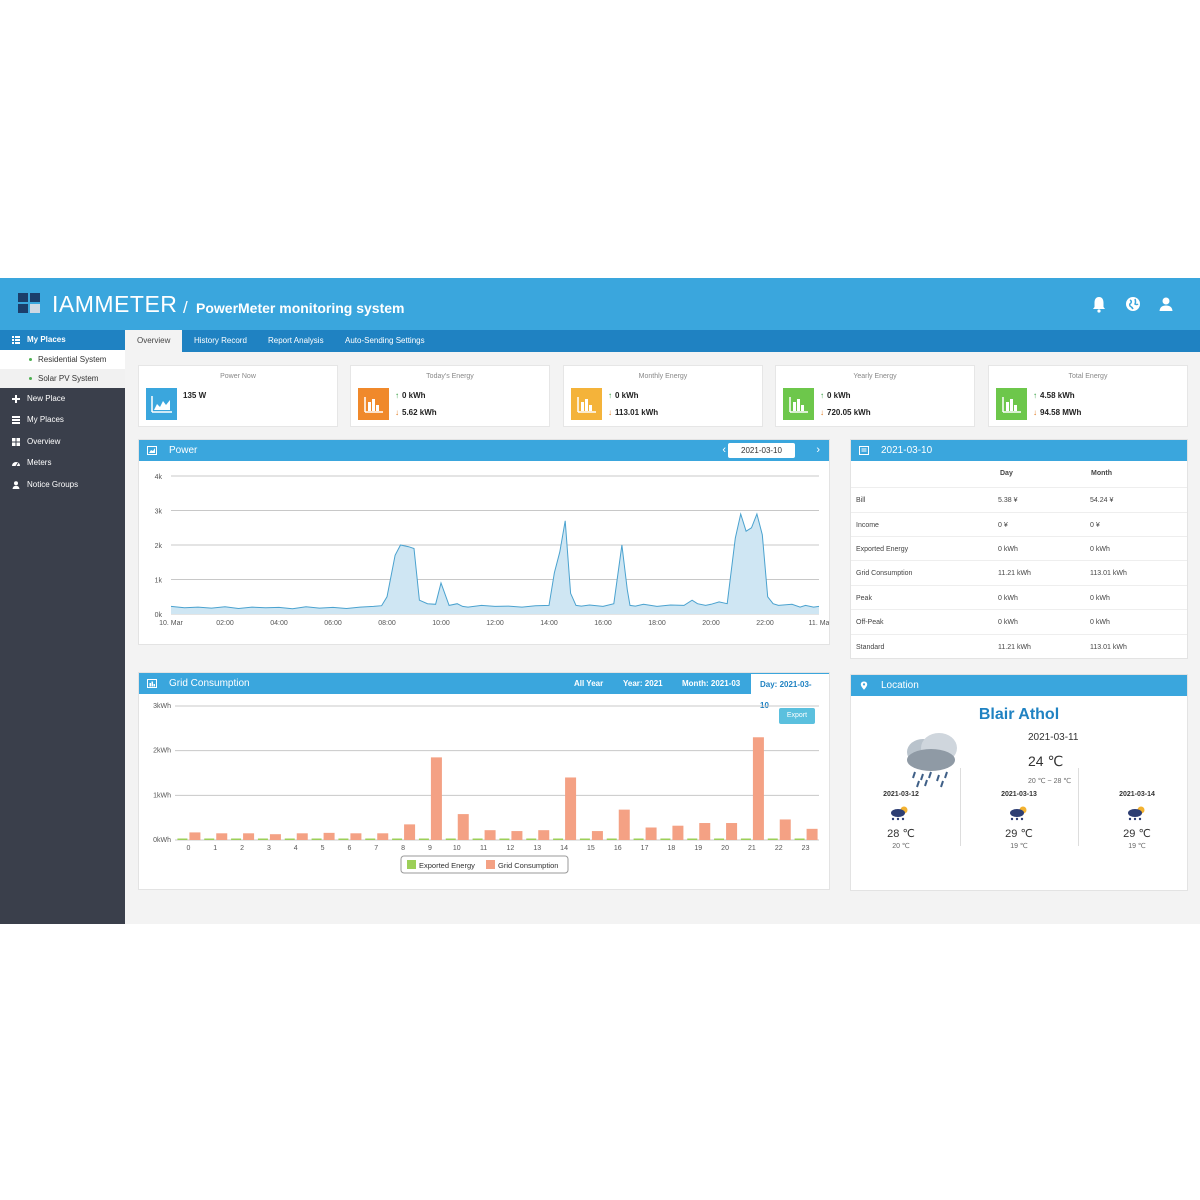 Image resolution: width=1200 pixels, height=1200 pixels. I want to click on next-date-icon: ›, so click(818, 450).